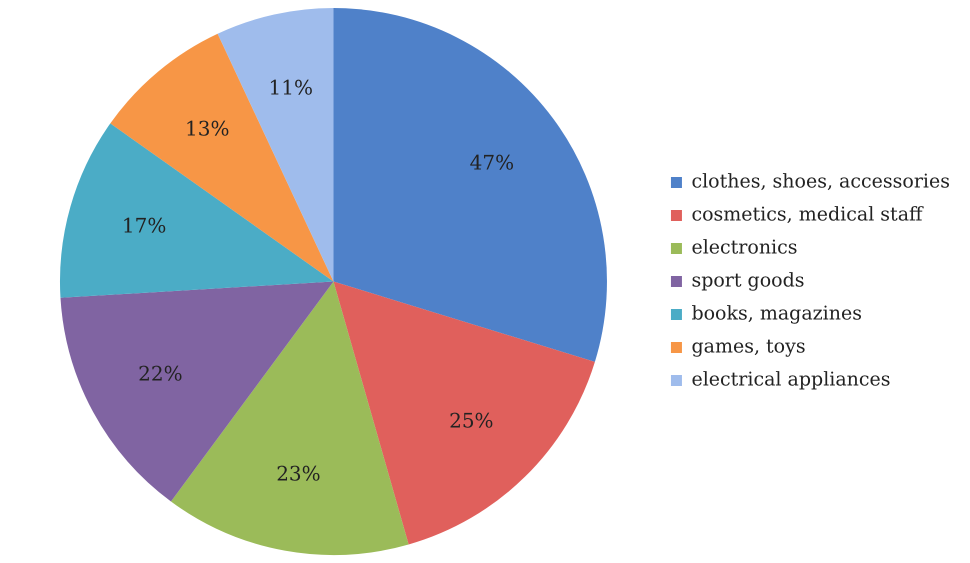 The width and height of the screenshot is (970, 563). What do you see at coordinates (471, 420) in the screenshot?
I see `data-label: 25%` at bounding box center [471, 420].